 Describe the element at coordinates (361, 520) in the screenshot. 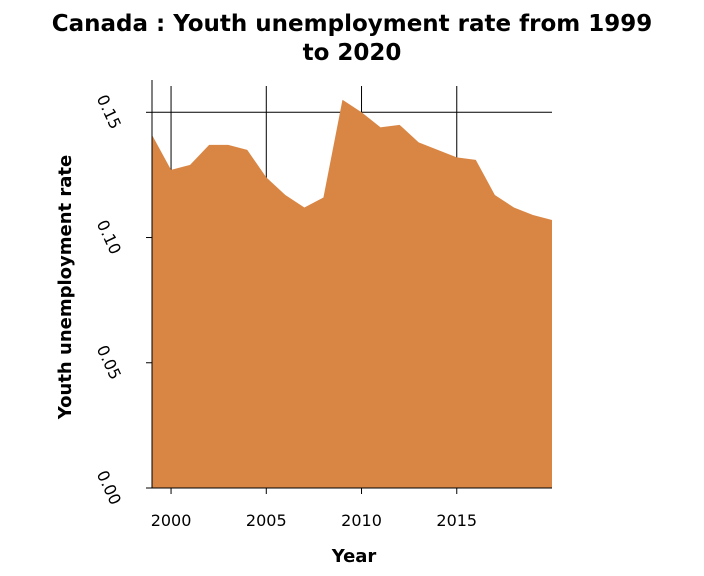

I see `x-tick-label: 2010` at that location.